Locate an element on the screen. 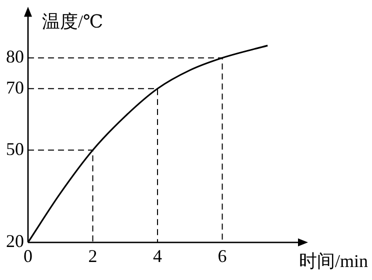 This screenshot has height=280, width=372. x-tick-label: 0 is located at coordinates (28, 256).